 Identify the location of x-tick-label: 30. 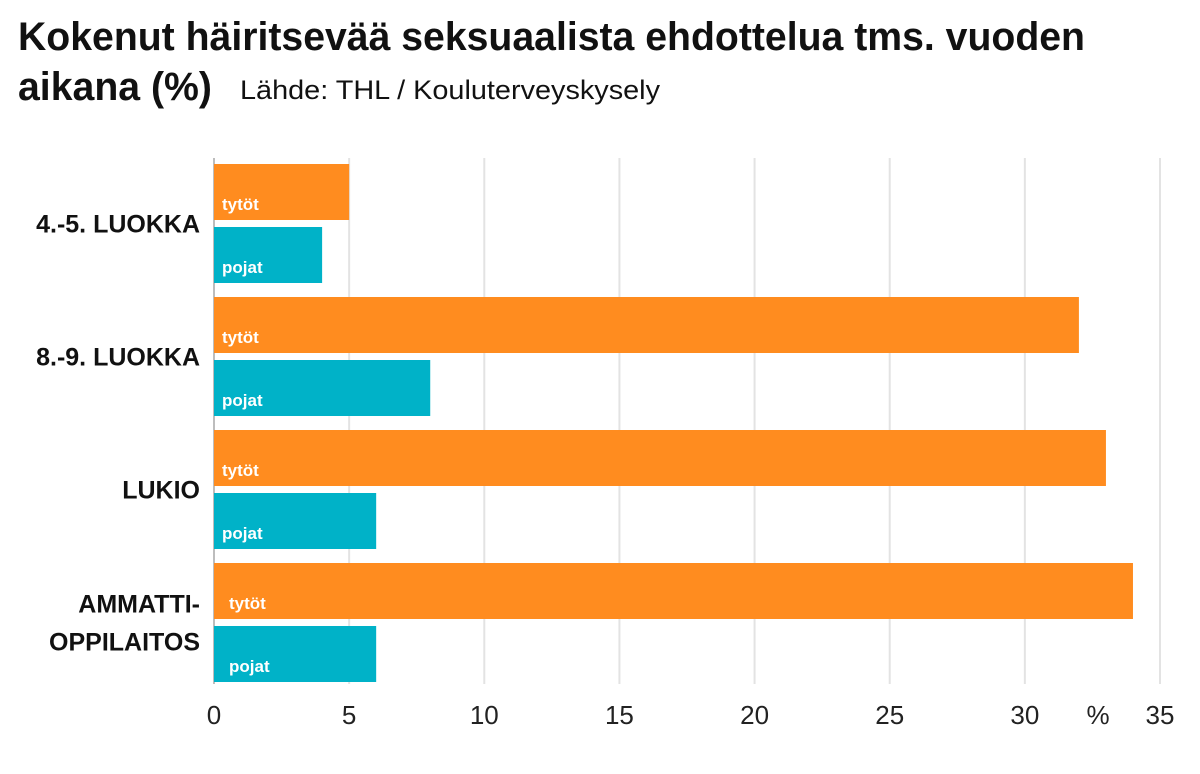
(1024, 715).